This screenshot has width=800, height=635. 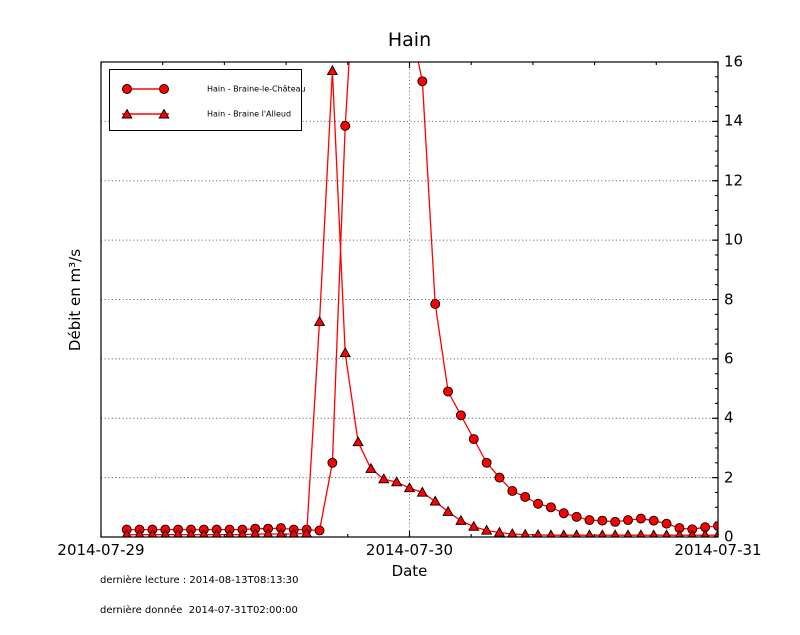 I want to click on y-tick-label: 16, so click(x=734, y=61).